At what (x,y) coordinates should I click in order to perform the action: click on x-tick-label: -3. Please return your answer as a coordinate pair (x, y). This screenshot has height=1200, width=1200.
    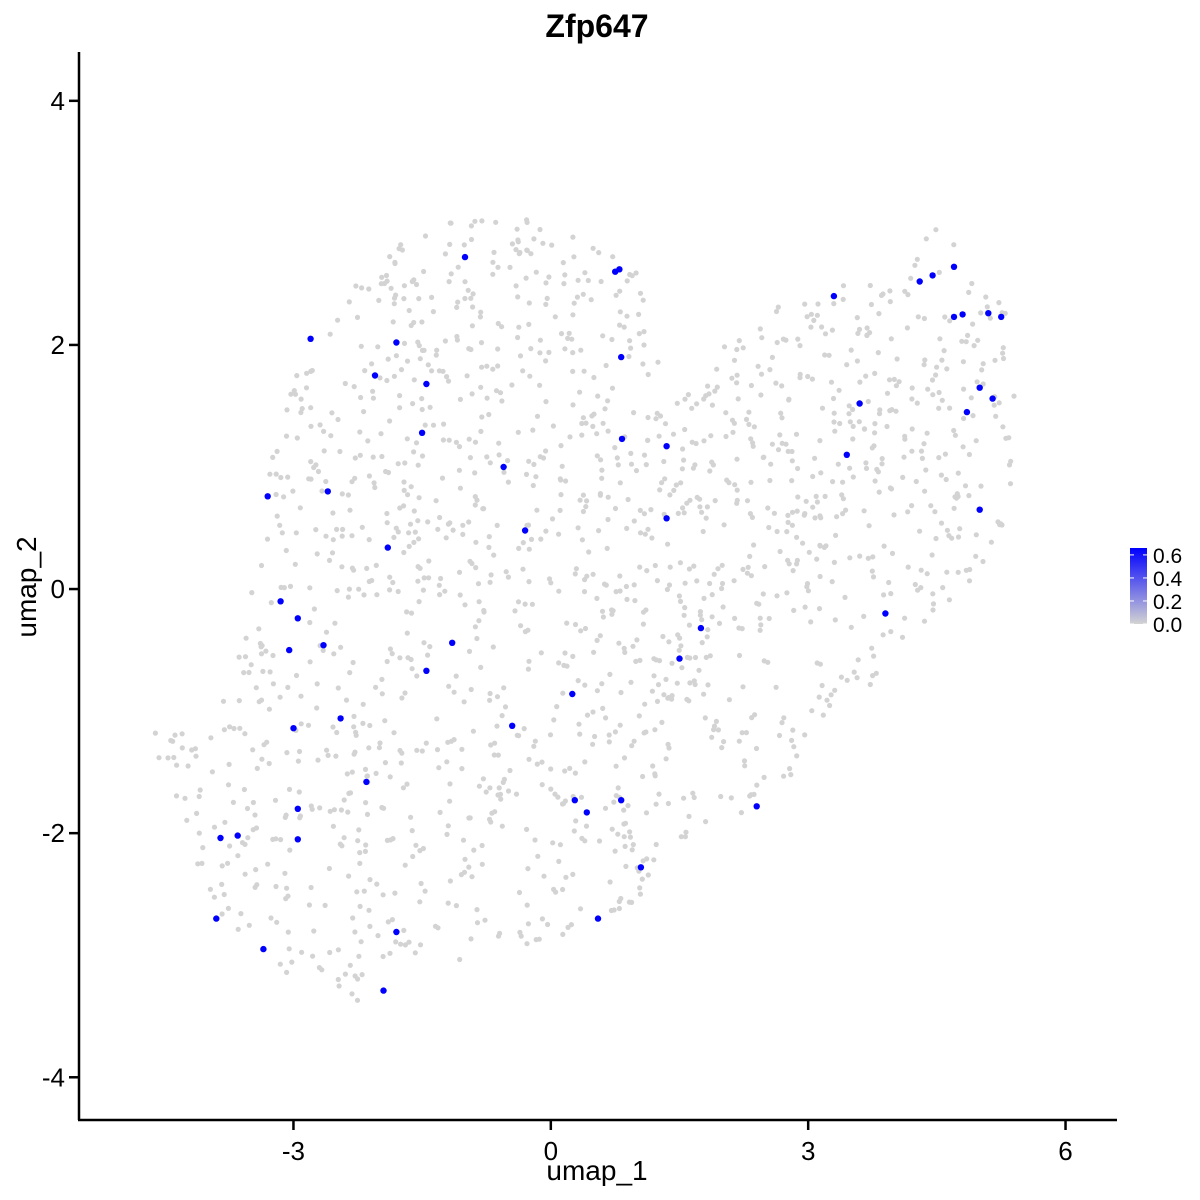
    Looking at the image, I should click on (293, 1151).